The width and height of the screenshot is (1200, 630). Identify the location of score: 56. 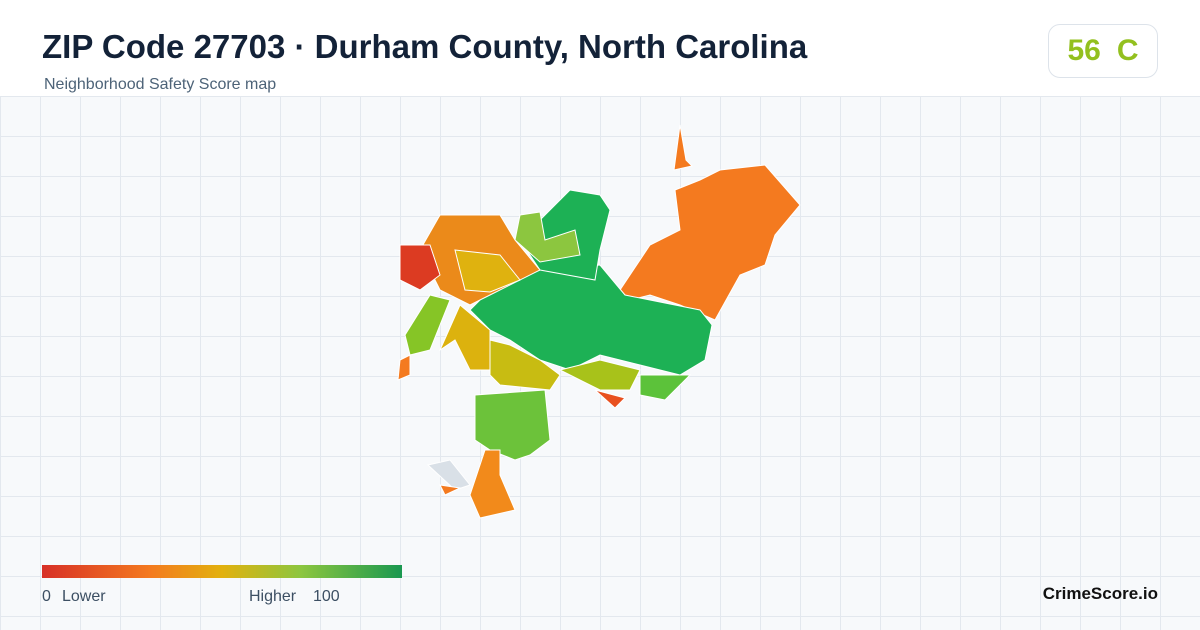
(1084, 50).